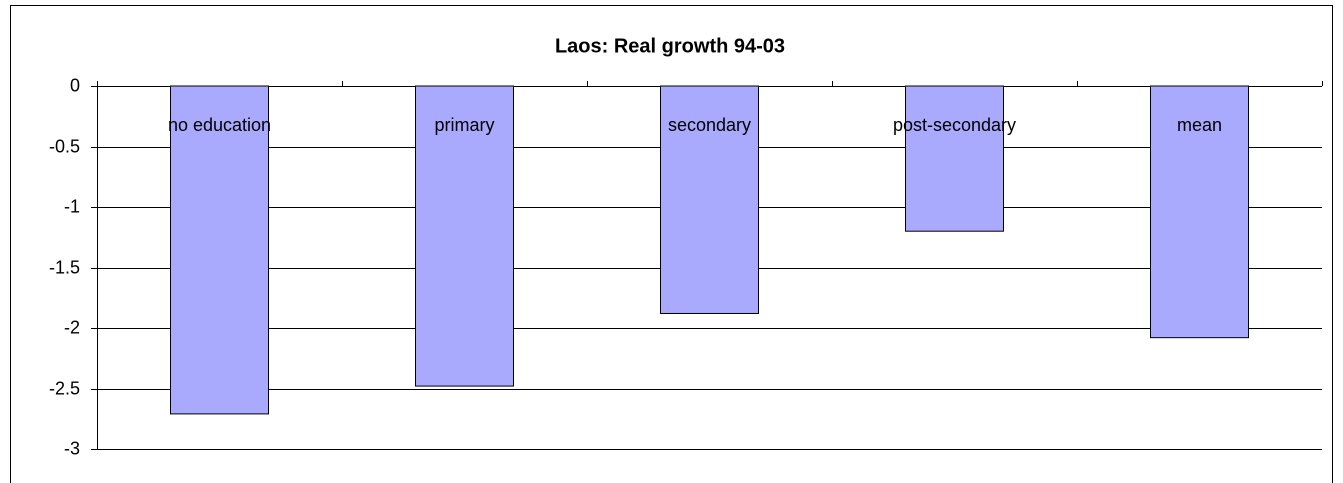  What do you see at coordinates (64, 267) in the screenshot?
I see `y-tick-label: -1.5` at bounding box center [64, 267].